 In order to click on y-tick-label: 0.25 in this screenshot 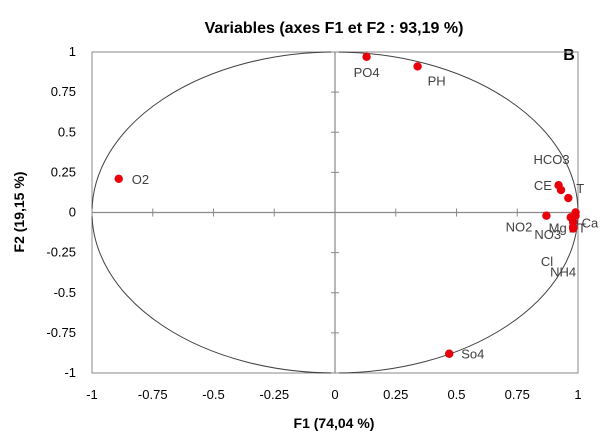, I will do `click(63, 171)`.